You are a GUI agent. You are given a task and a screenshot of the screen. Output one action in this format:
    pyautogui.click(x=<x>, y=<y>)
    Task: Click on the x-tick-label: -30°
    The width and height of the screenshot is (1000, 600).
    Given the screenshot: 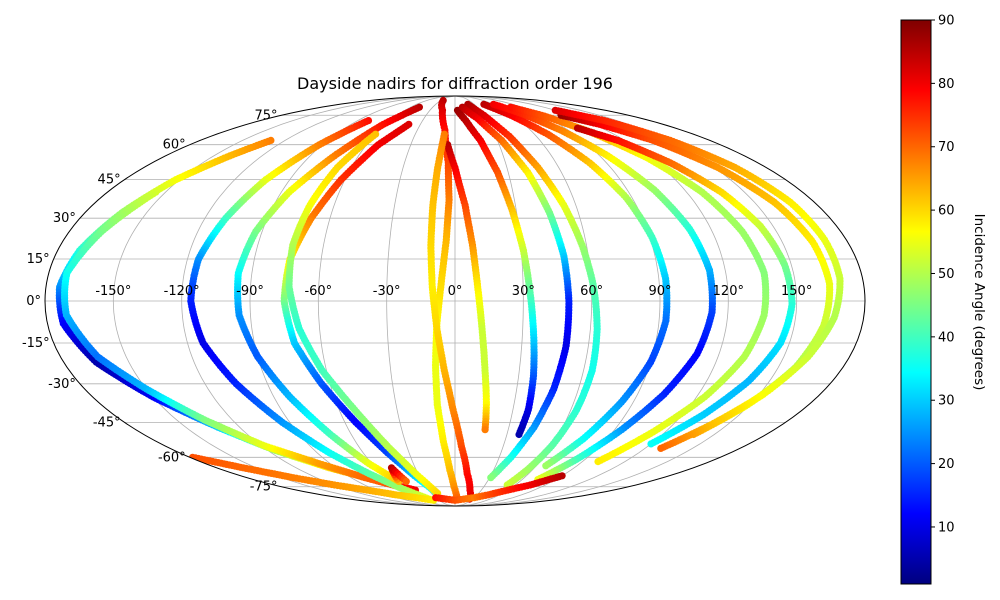 What is the action you would take?
    pyautogui.click(x=387, y=291)
    